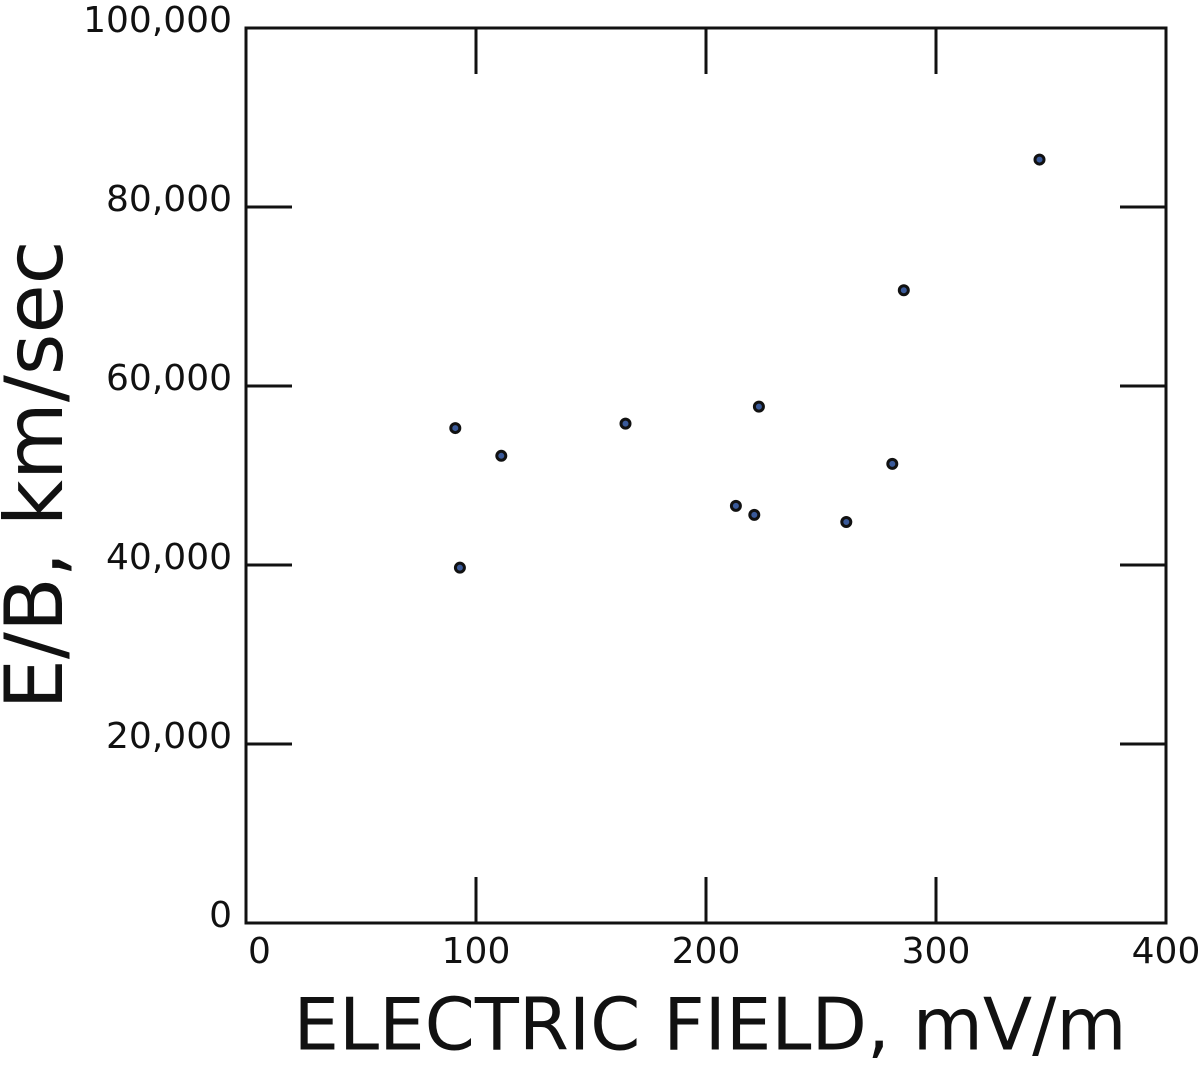  I want to click on x-tick-label: 400, so click(1166, 951).